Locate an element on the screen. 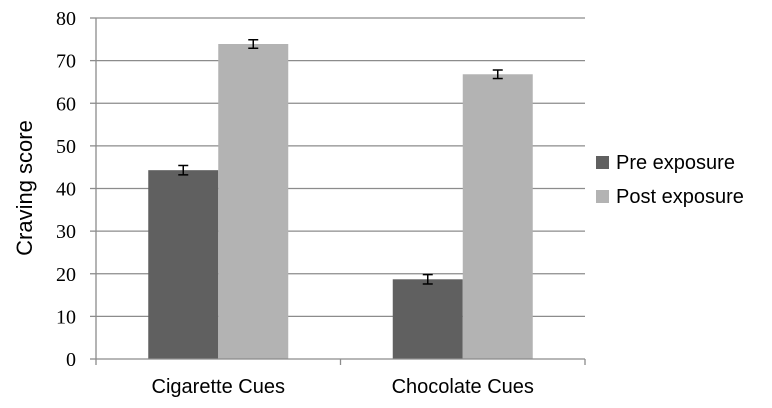  y-tick-label: 70 is located at coordinates (66, 62).